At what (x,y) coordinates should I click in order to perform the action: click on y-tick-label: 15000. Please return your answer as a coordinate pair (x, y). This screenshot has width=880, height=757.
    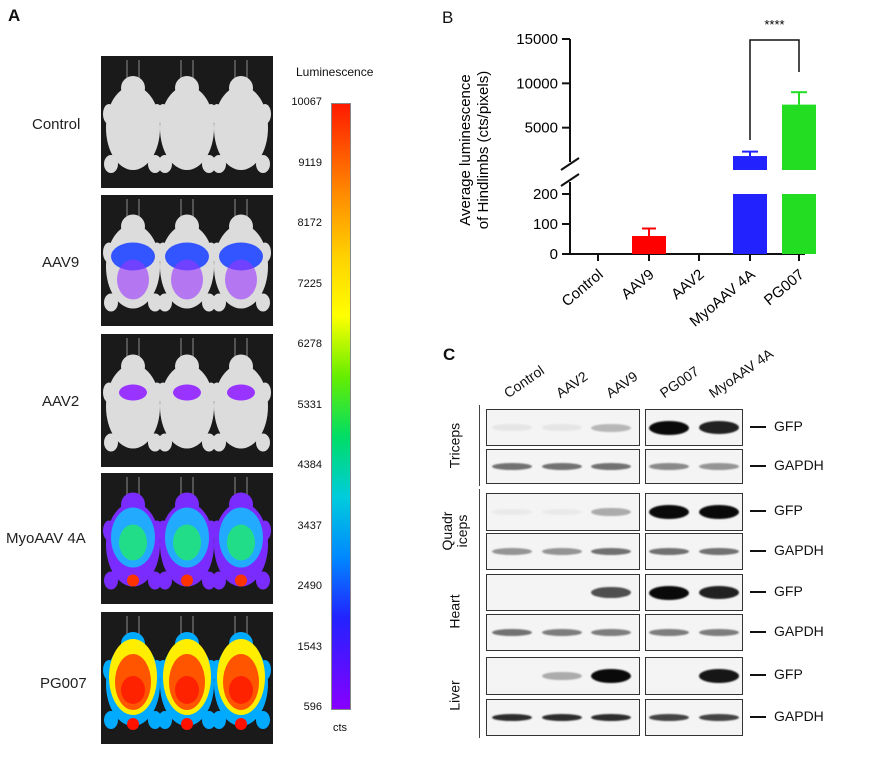
    Looking at the image, I should click on (537, 39).